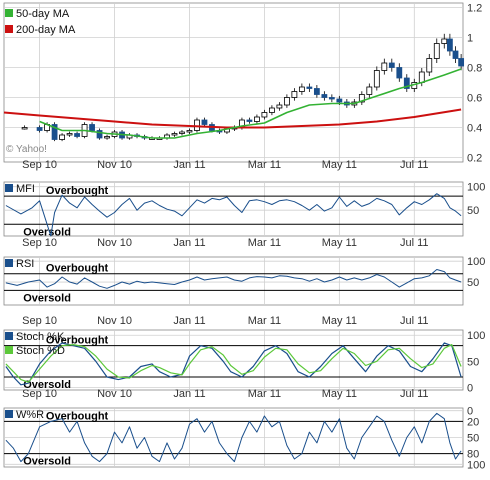 This screenshot has height=480, width=490. I want to click on y-tick-label: 80, so click(473, 455).